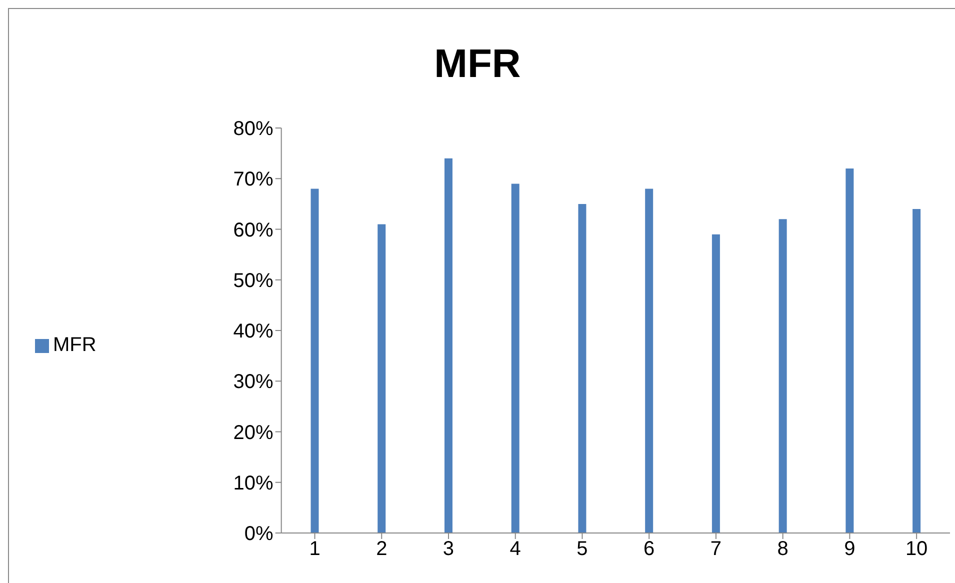  What do you see at coordinates (382, 549) in the screenshot?
I see `x-tick-label: 2` at bounding box center [382, 549].